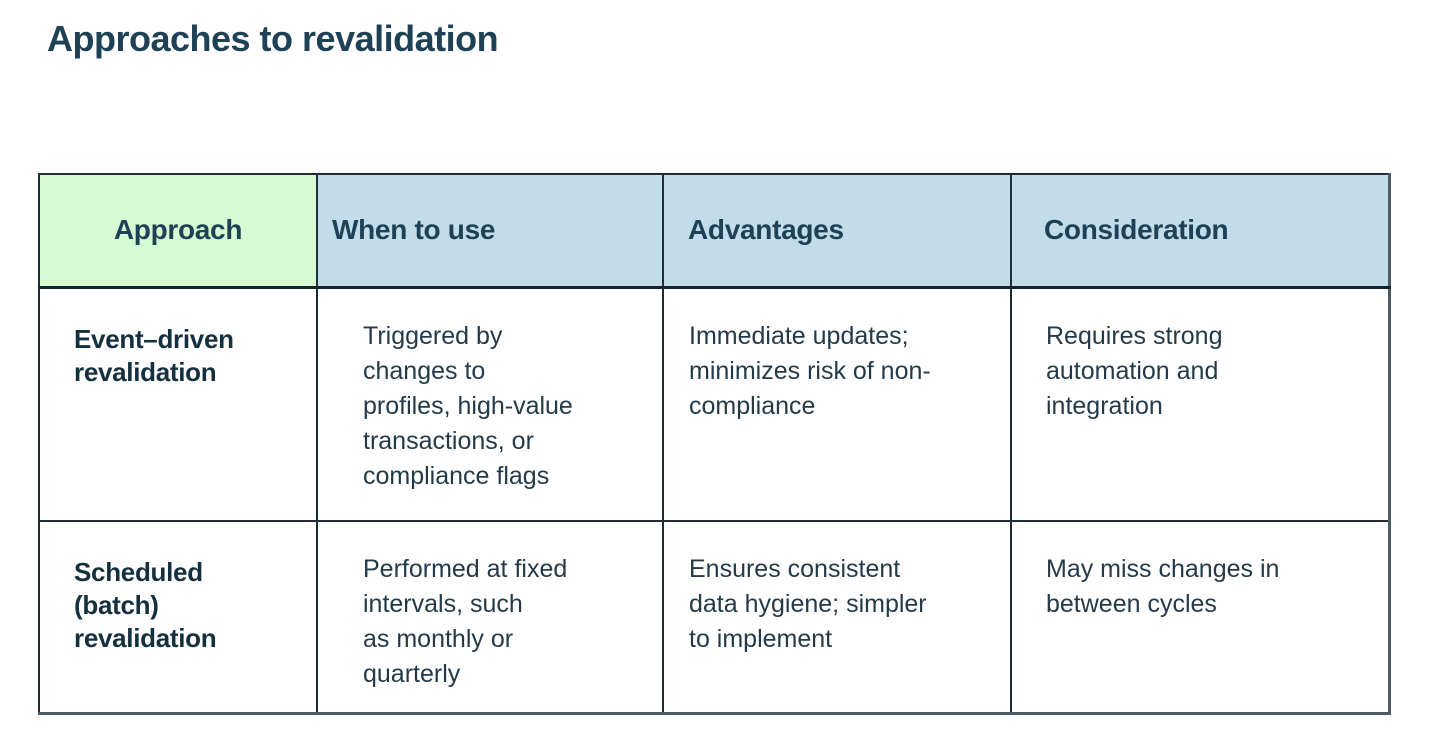  What do you see at coordinates (178, 617) in the screenshot?
I see `cell-approach-scheduled-batch: Scheduled (batch) revalidation` at bounding box center [178, 617].